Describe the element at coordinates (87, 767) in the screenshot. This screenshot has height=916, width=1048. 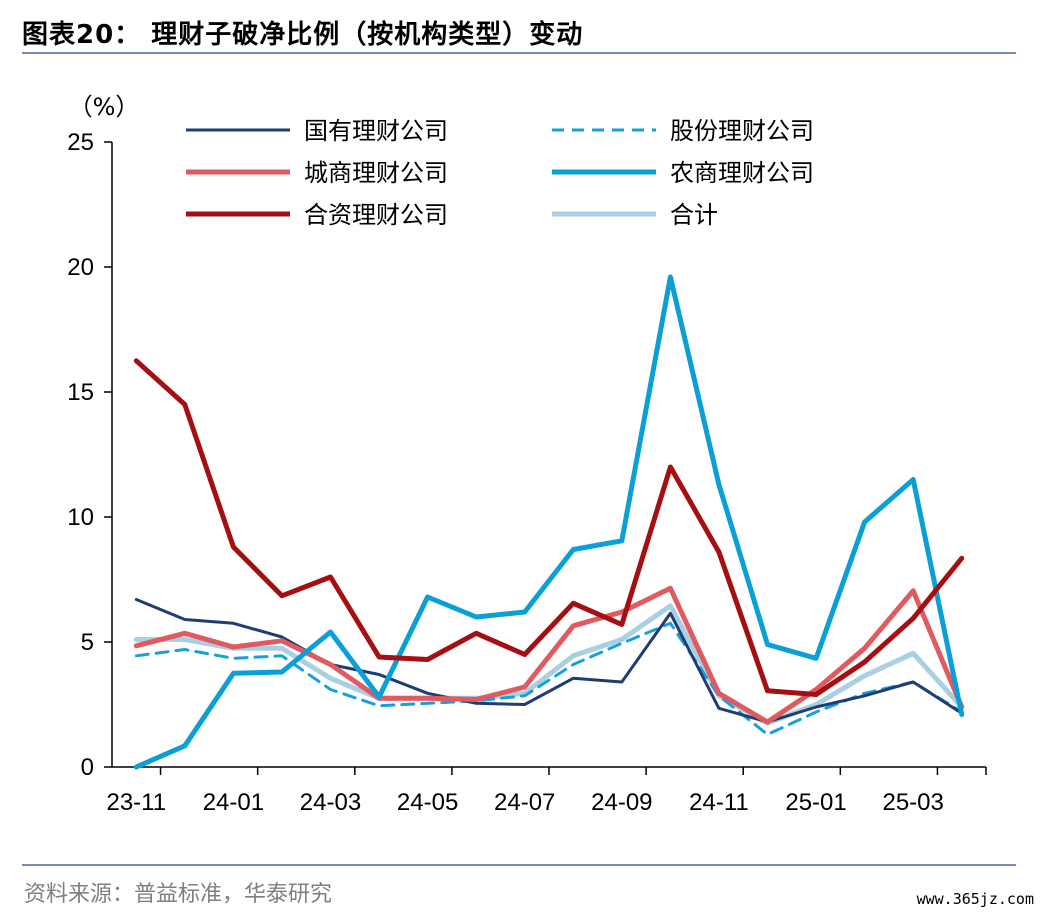
I see `y-tick-label: 0` at that location.